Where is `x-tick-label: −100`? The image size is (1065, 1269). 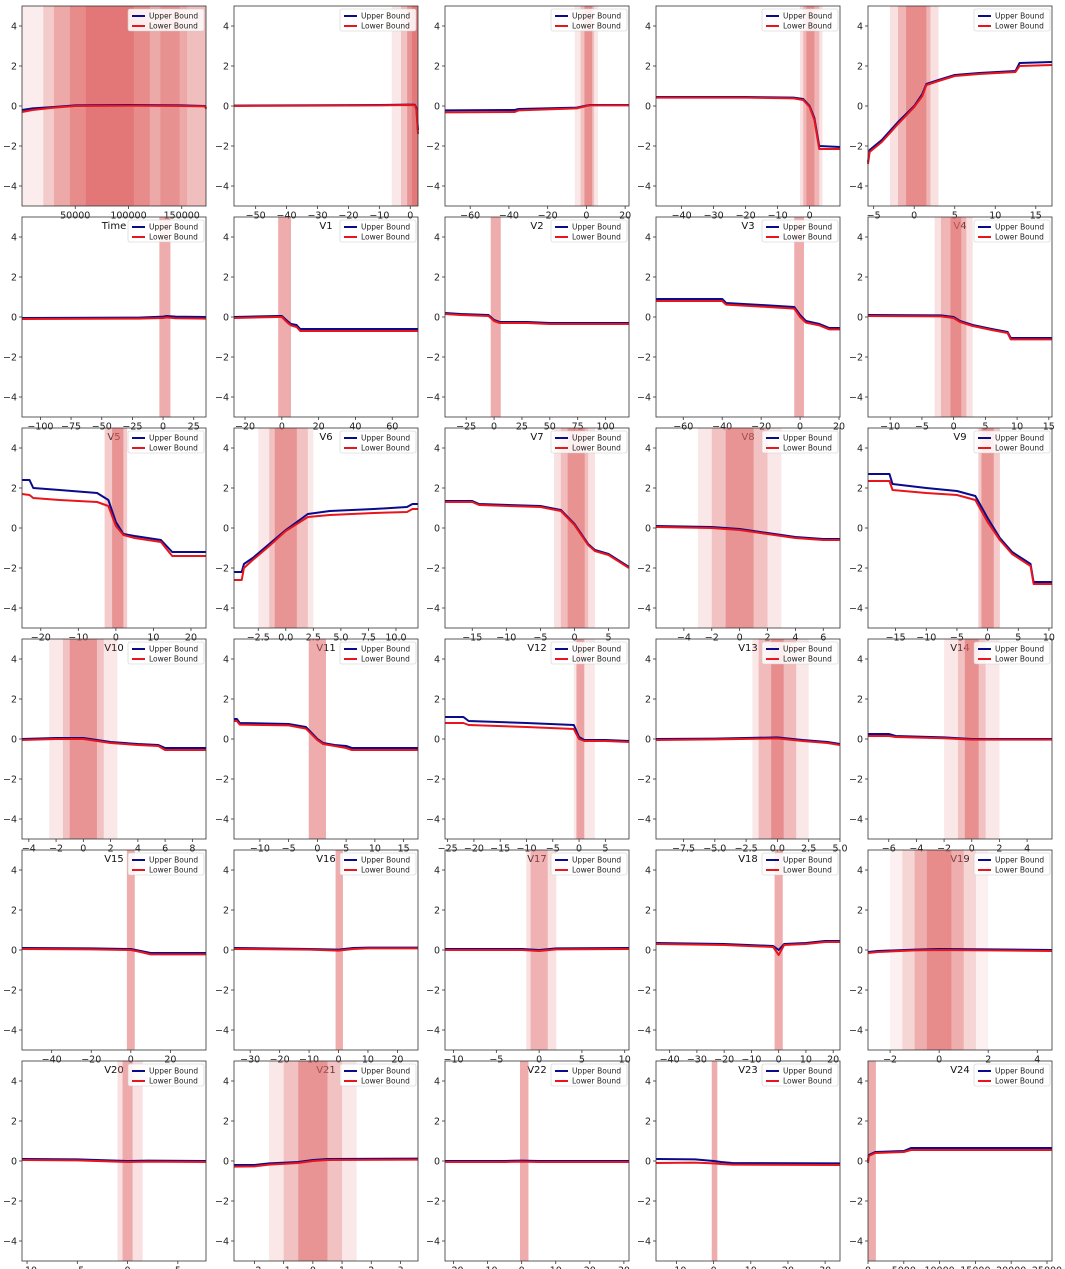
x-tick-label: −100 is located at coordinates (40, 427).